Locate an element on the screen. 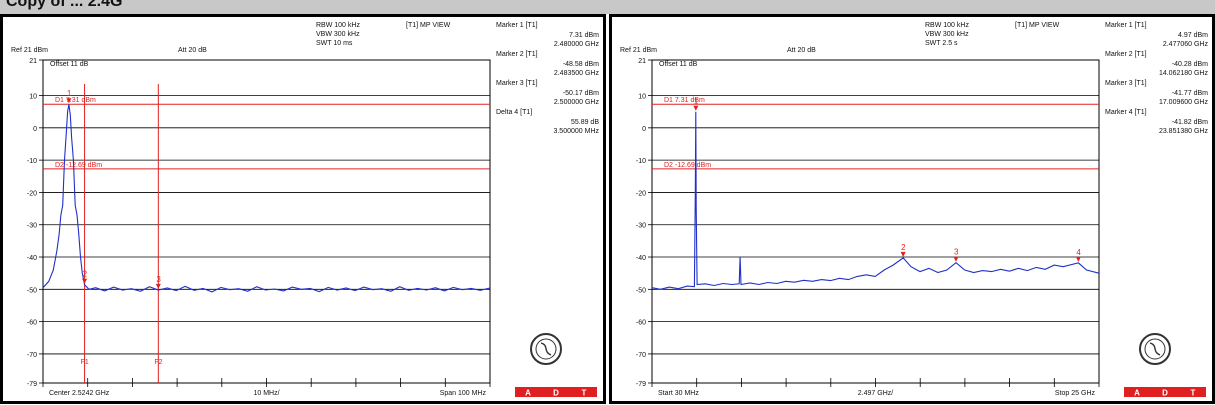 The image size is (1215, 405). title-fragment: Copy of ... 2.4G is located at coordinates (64, 5).